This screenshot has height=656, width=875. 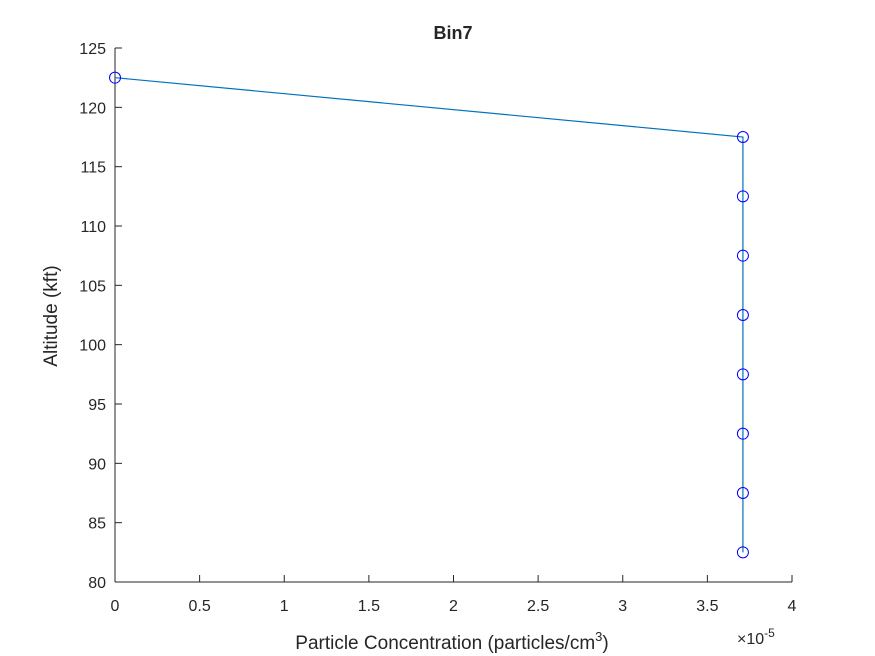 I want to click on x-axis-exponent: ×10⁻⁵, so click(x=756, y=637).